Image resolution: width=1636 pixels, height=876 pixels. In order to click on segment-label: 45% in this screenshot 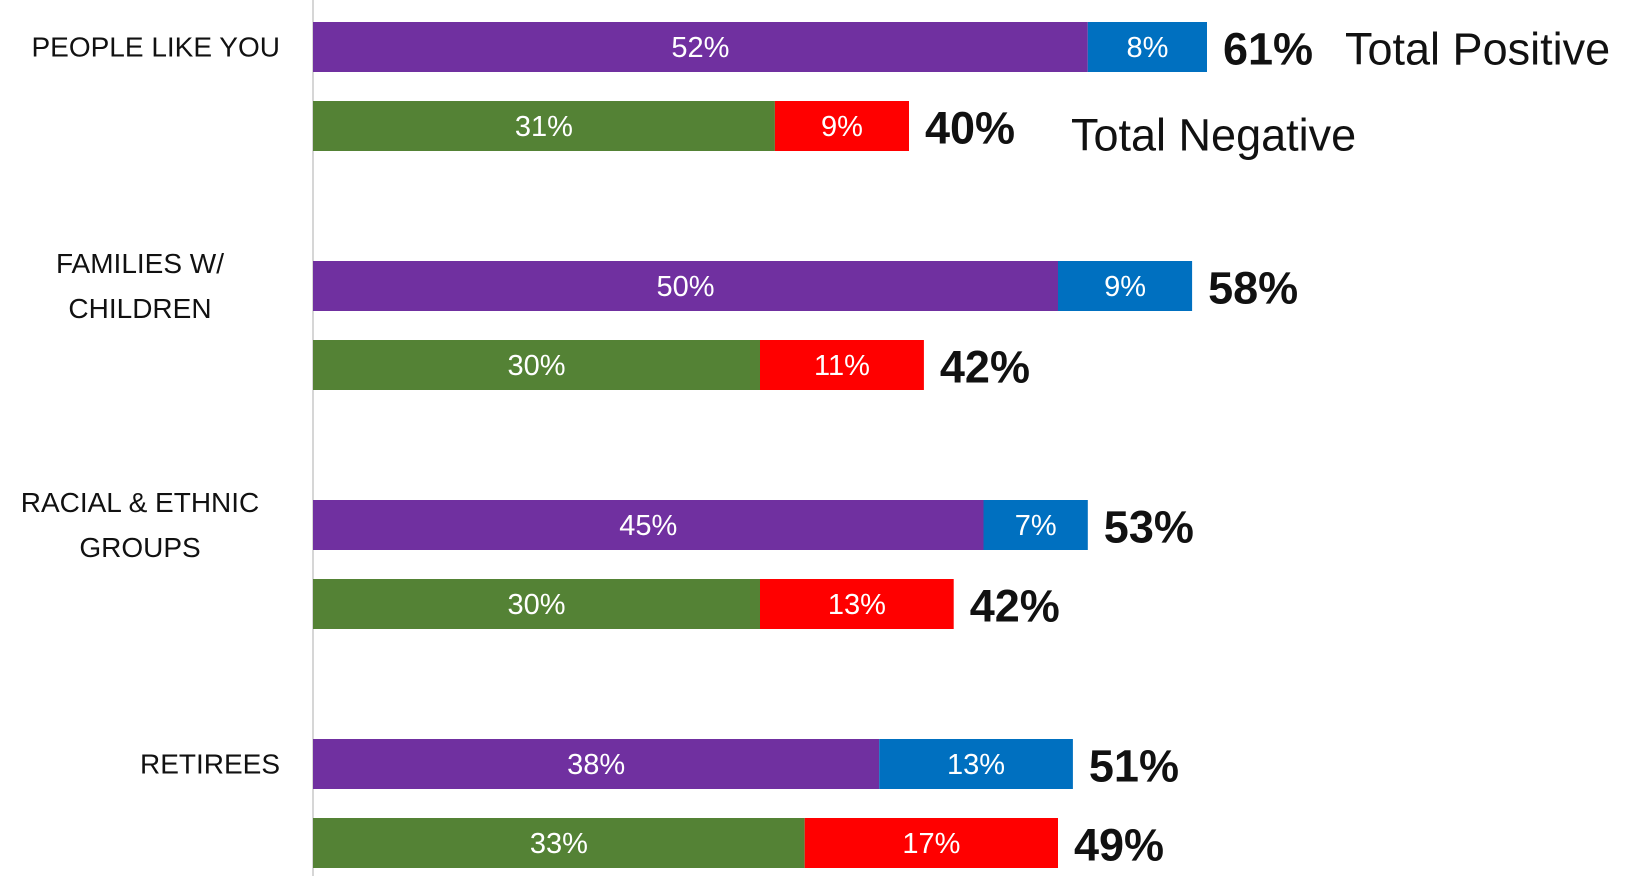, I will do `click(648, 526)`.